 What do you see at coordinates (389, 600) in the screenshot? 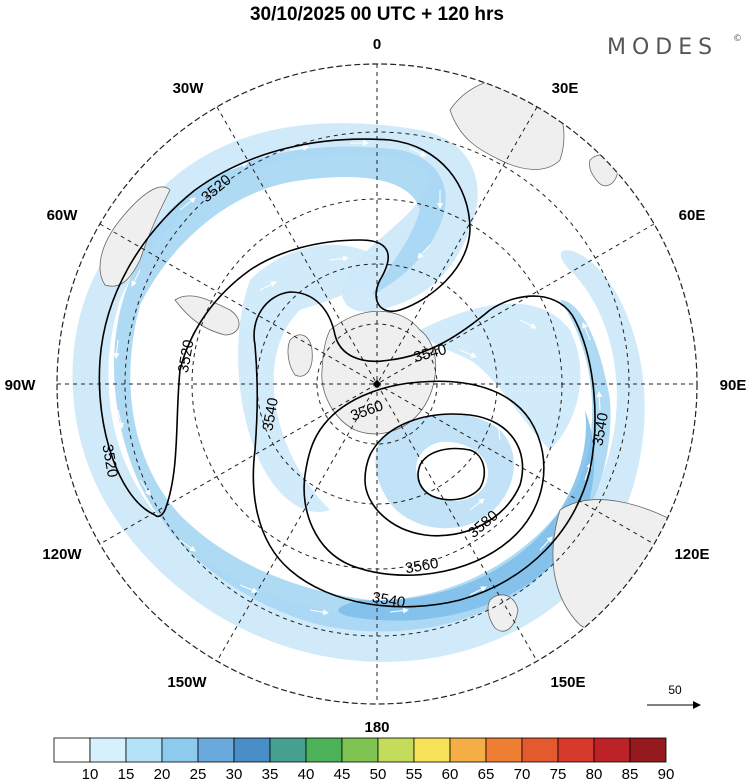
I see `contour-label-3540-d: 3540` at bounding box center [389, 600].